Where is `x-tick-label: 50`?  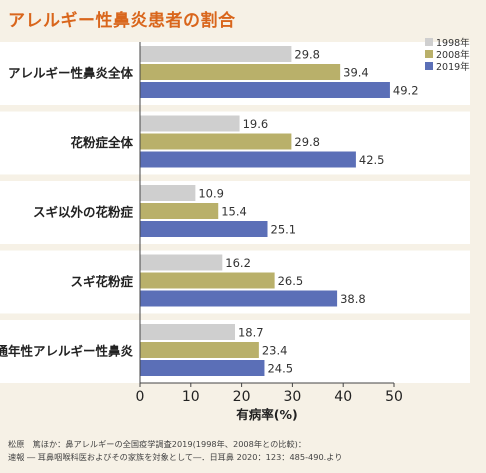
x-tick-label: 50 is located at coordinates (394, 397).